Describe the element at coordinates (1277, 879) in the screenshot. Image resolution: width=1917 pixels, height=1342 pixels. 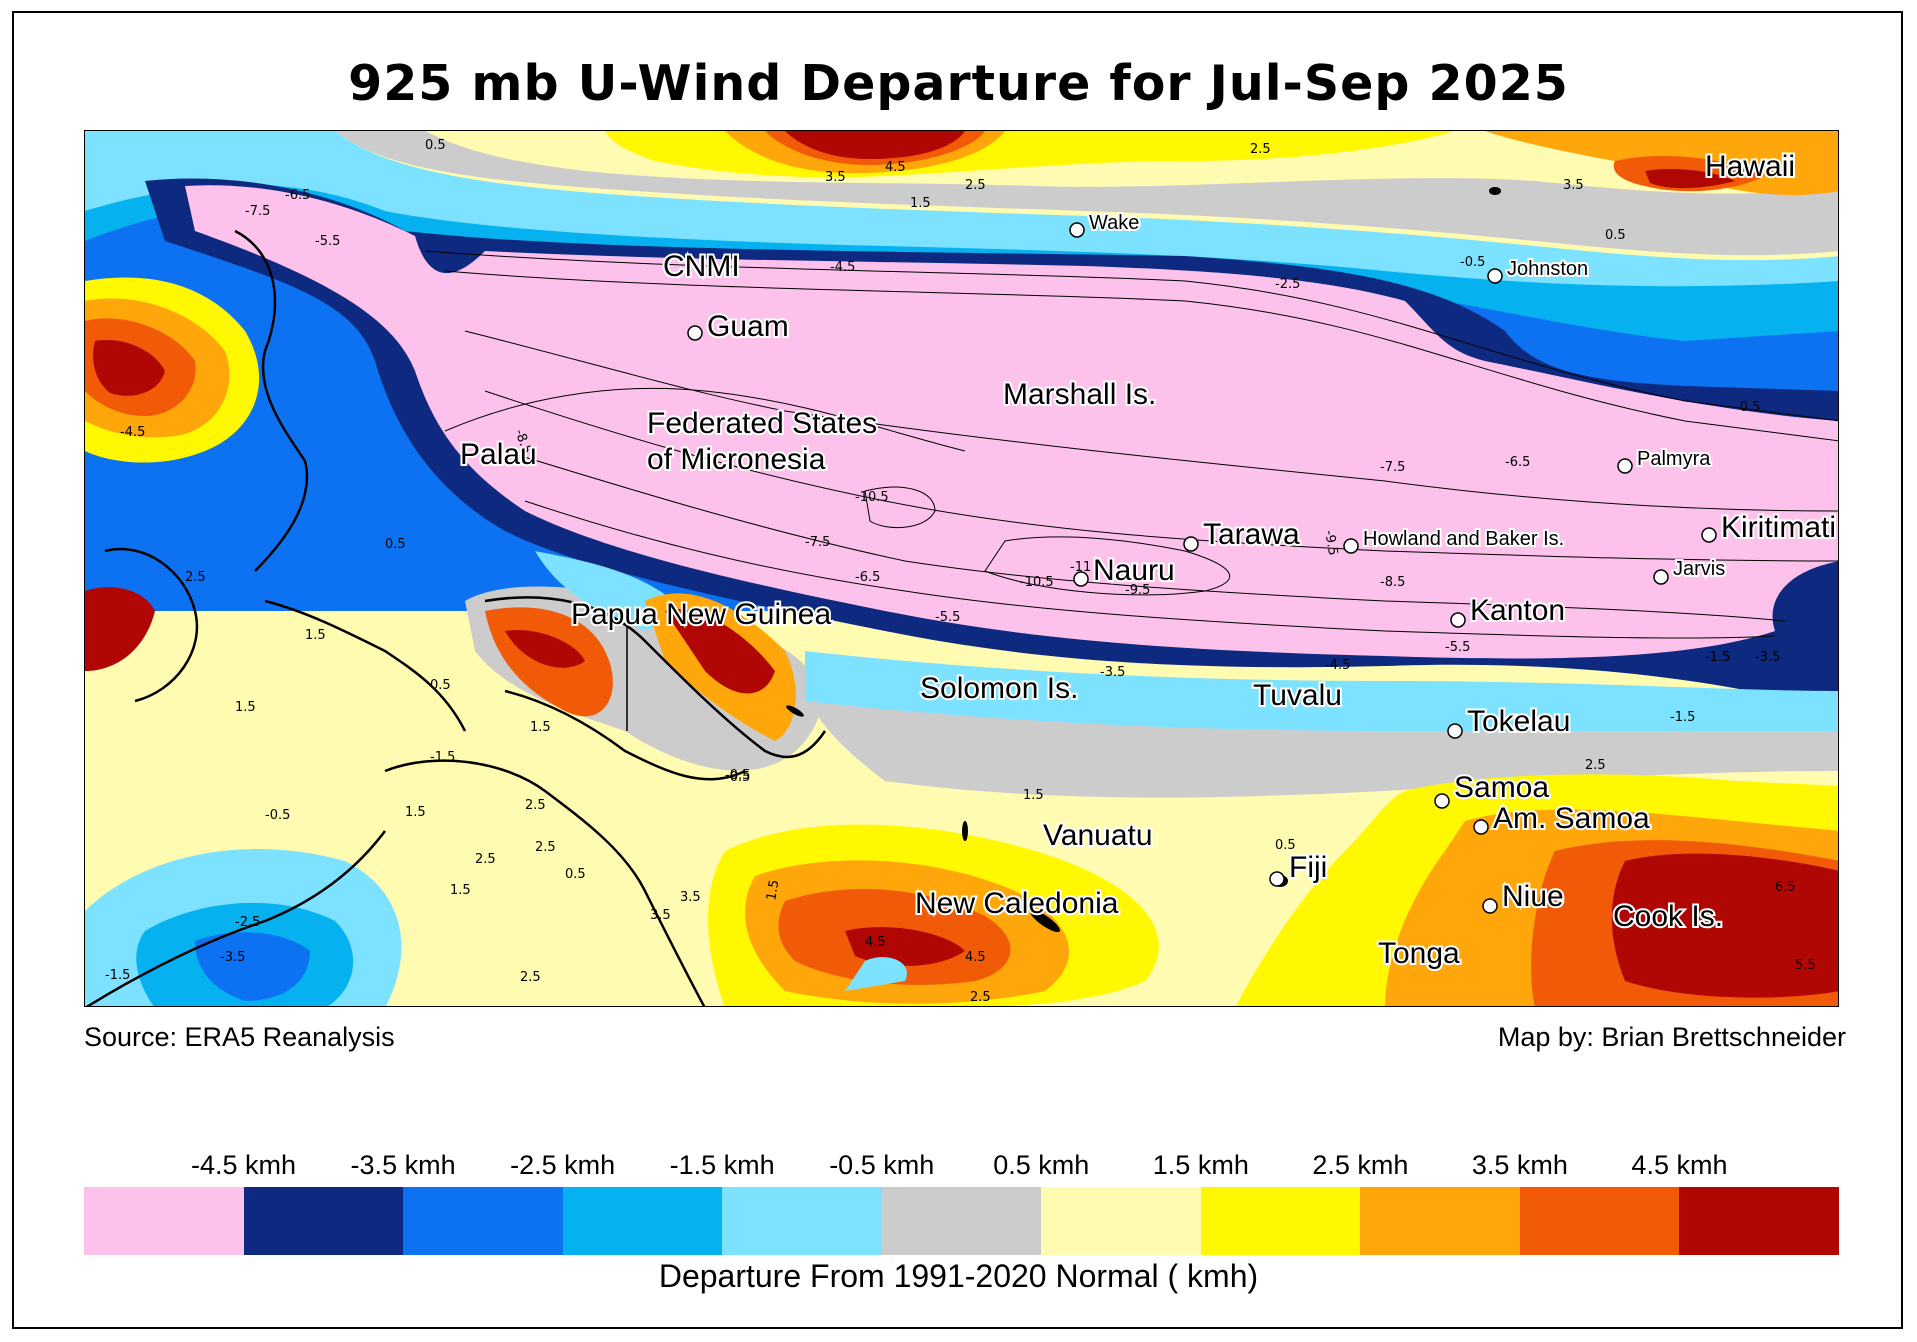
I see `marker-fiji` at that location.